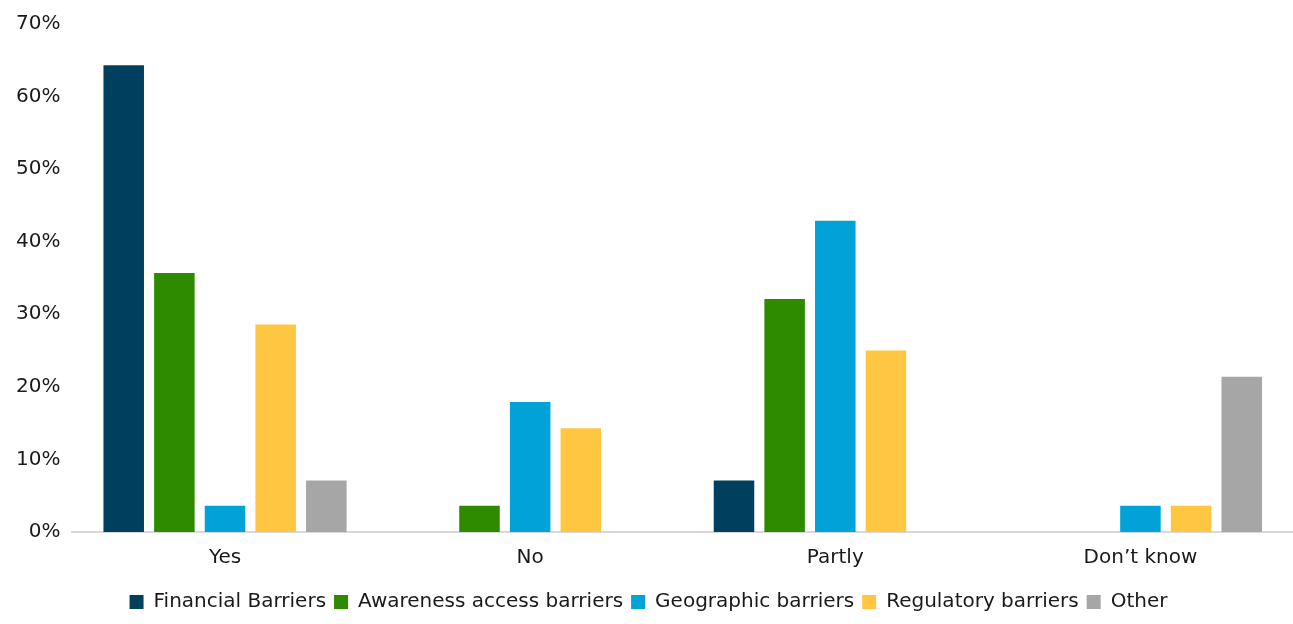 This screenshot has height=624, width=1293. What do you see at coordinates (755, 600) in the screenshot?
I see `legend-label: Geographic barriers` at bounding box center [755, 600].